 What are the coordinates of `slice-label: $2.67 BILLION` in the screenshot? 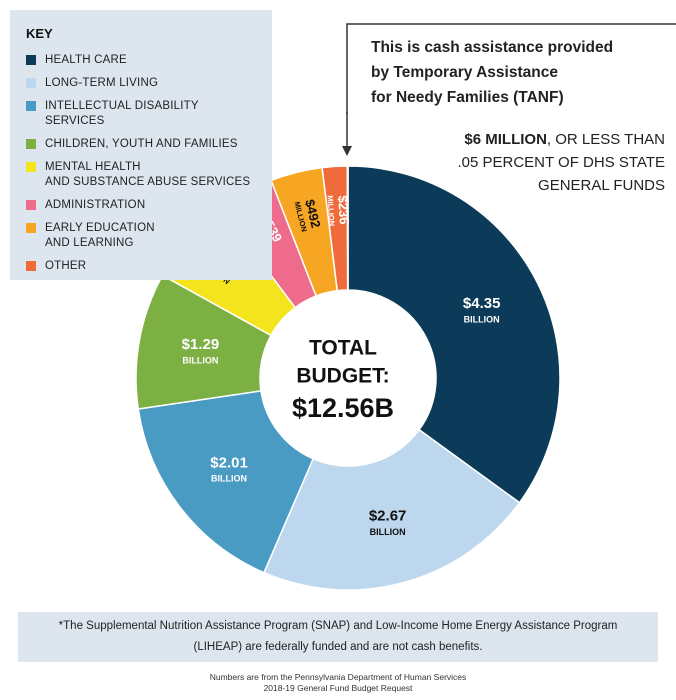 It's located at (388, 522).